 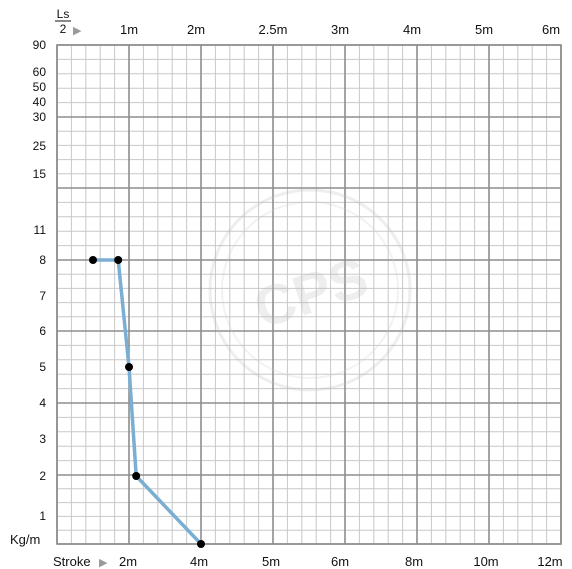 What do you see at coordinates (103, 563) in the screenshot?
I see `bottom-axis-arrow: ▶` at bounding box center [103, 563].